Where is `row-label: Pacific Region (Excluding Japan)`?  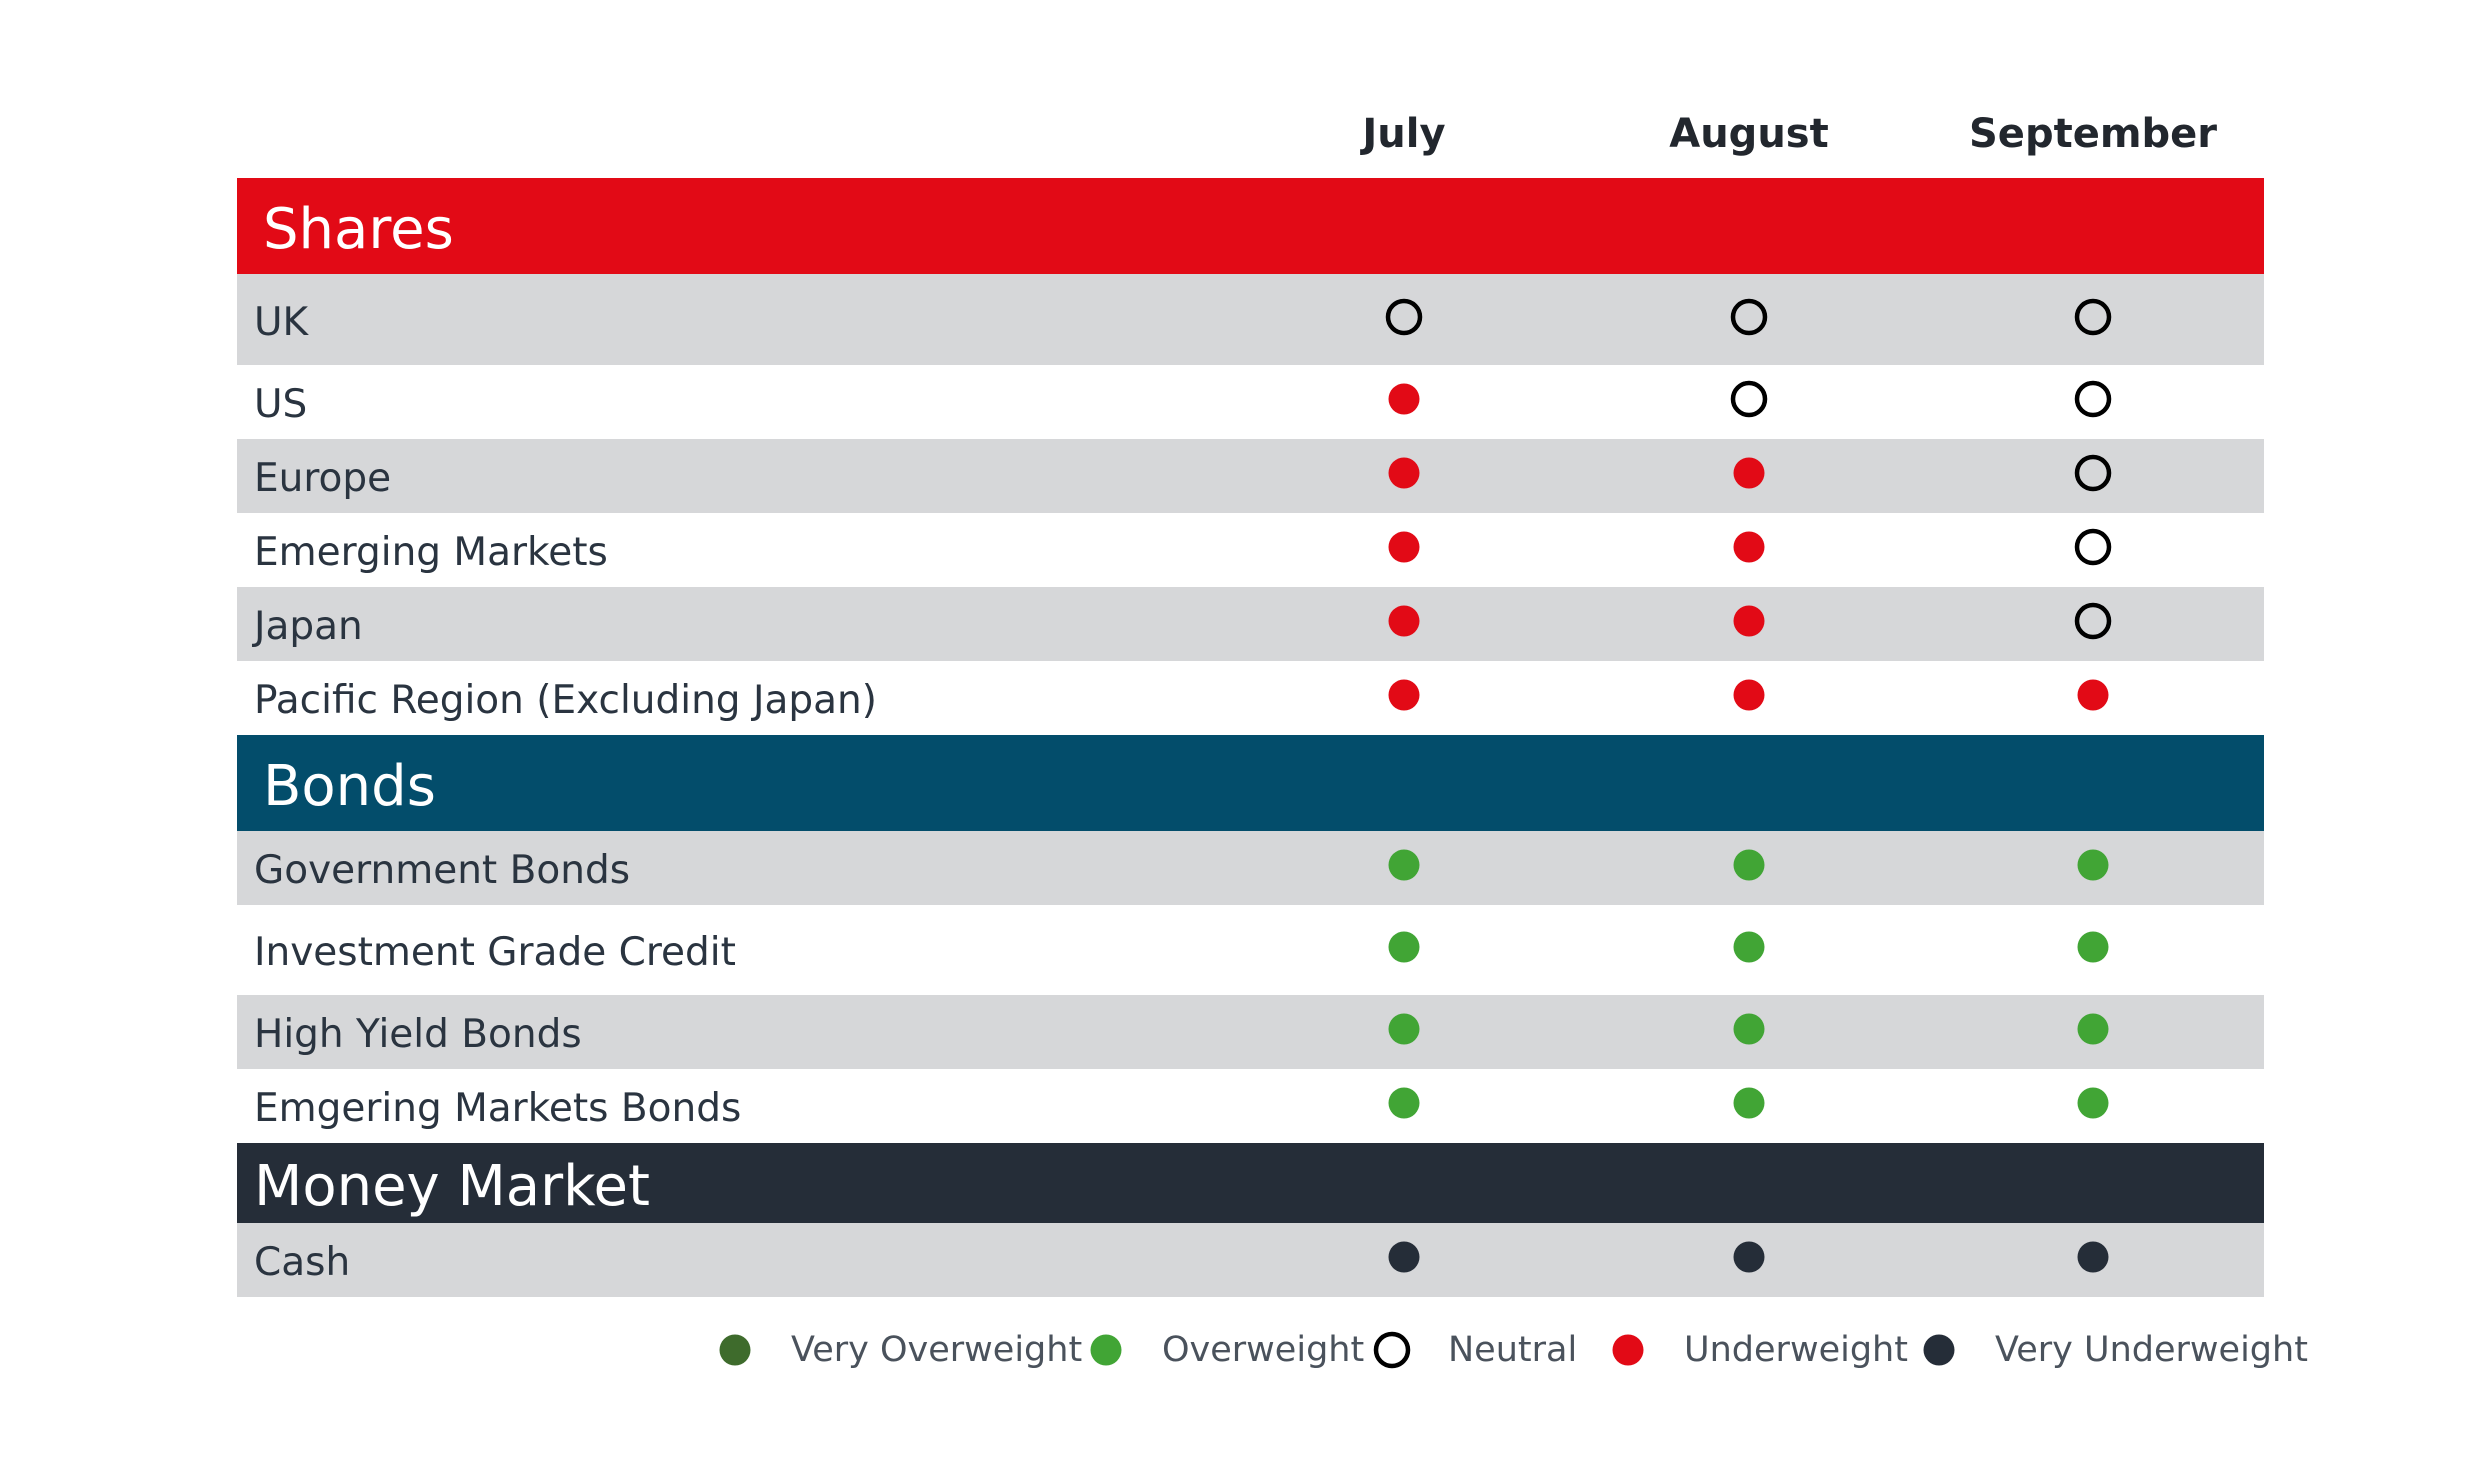
row-label: Pacific Region (Excluding Japan) is located at coordinates (565, 701).